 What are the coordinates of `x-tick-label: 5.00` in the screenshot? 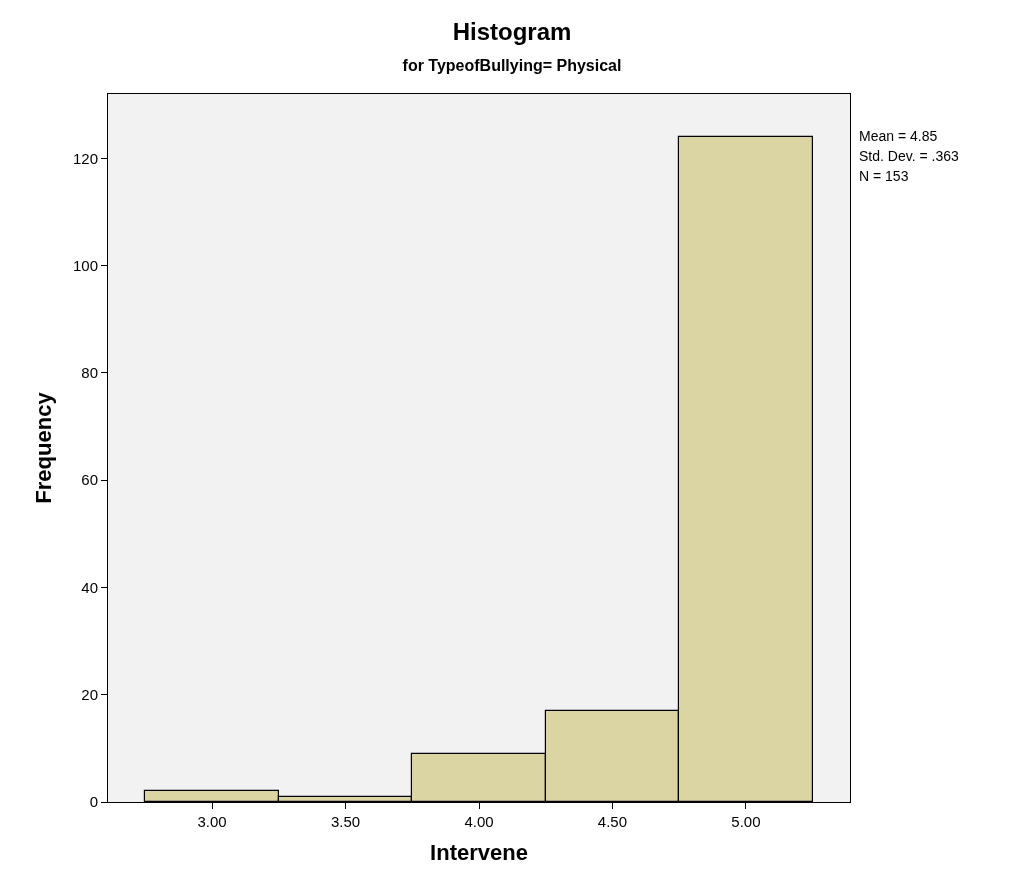 It's located at (746, 821).